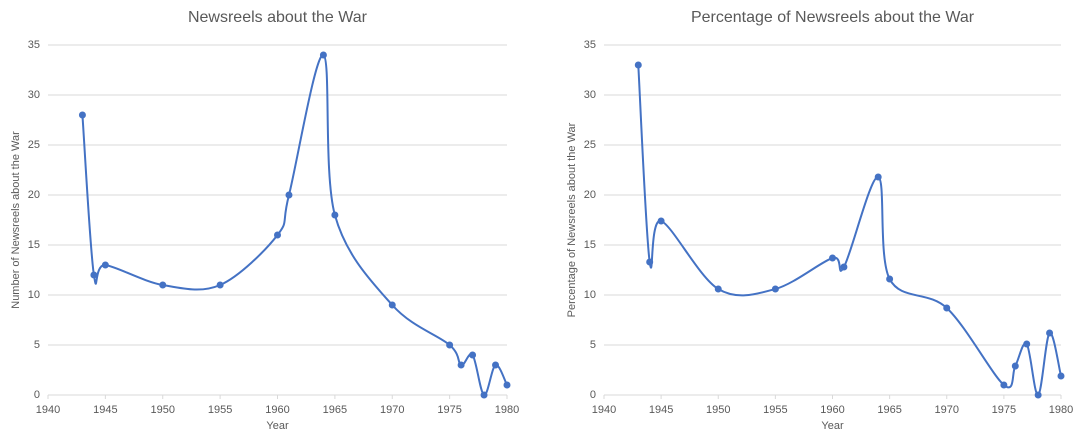 The height and width of the screenshot is (437, 1076). What do you see at coordinates (833, 17) in the screenshot?
I see `chart-title: Percentage of Newsreels about the War` at bounding box center [833, 17].